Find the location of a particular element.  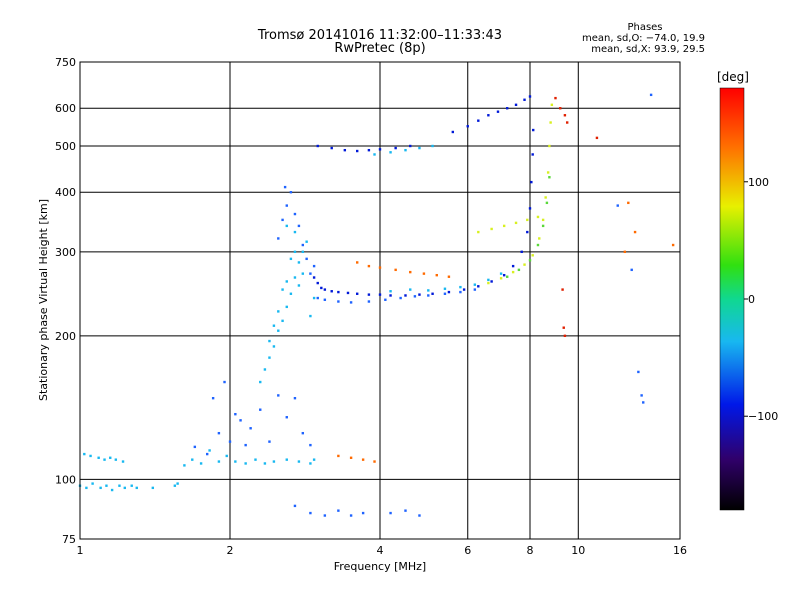

x-tick-label: 8 is located at coordinates (530, 550).